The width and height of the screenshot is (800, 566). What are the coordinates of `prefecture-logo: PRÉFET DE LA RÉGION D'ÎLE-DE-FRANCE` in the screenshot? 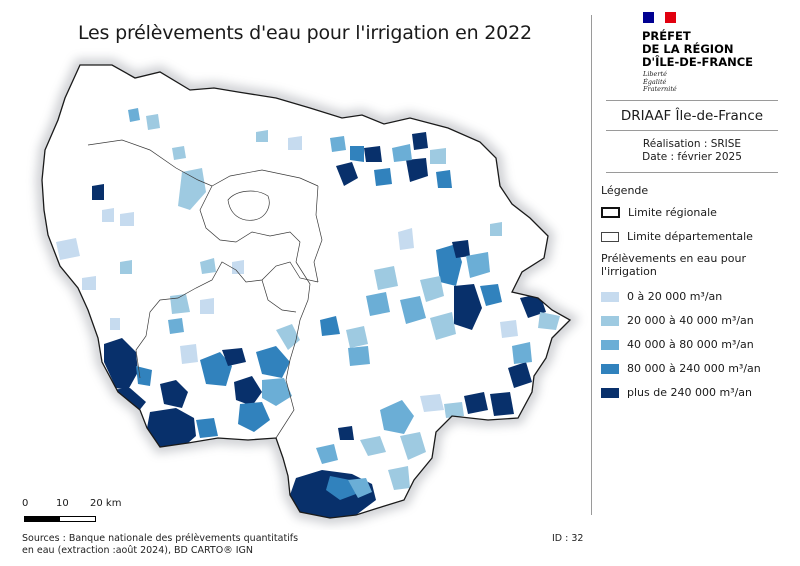 It's located at (717, 49).